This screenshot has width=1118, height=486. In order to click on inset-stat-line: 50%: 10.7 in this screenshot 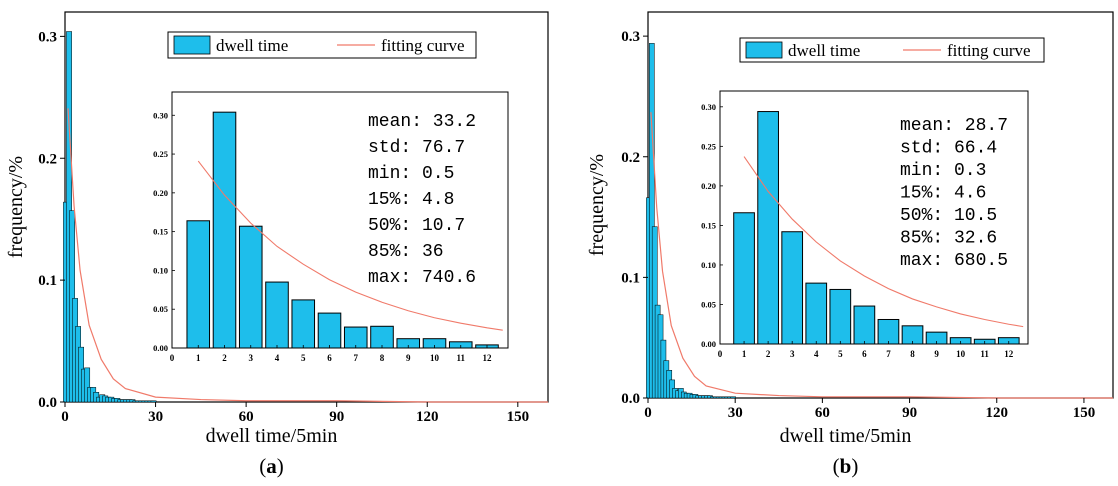, I will do `click(416, 226)`.